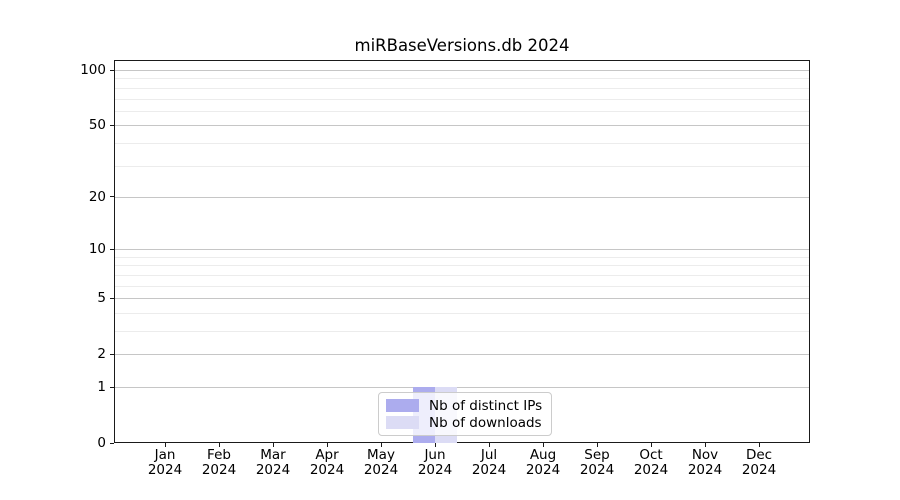 The image size is (900, 500). Describe the element at coordinates (597, 455) in the screenshot. I see `x-tick-month: Sep` at that location.